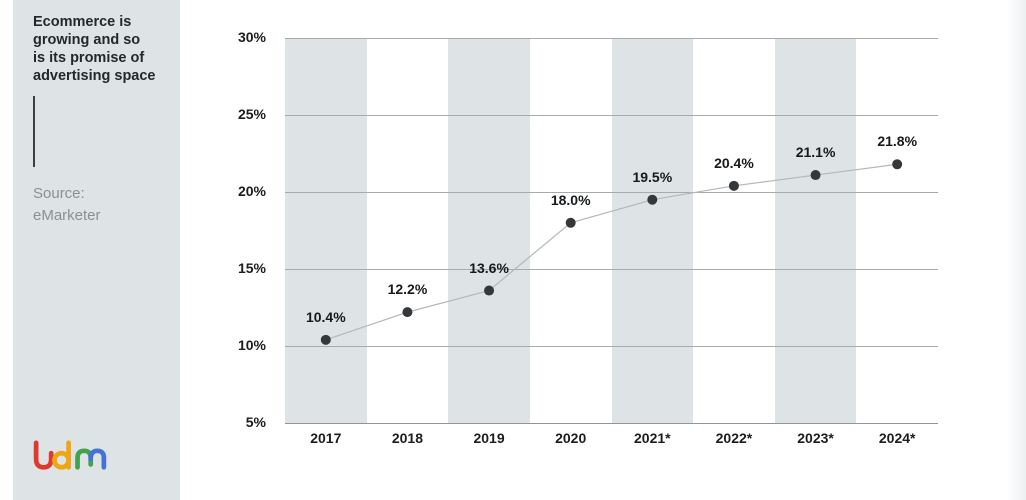 This screenshot has height=500, width=1026. I want to click on y-axis-tick-label: 10%, so click(251, 345).